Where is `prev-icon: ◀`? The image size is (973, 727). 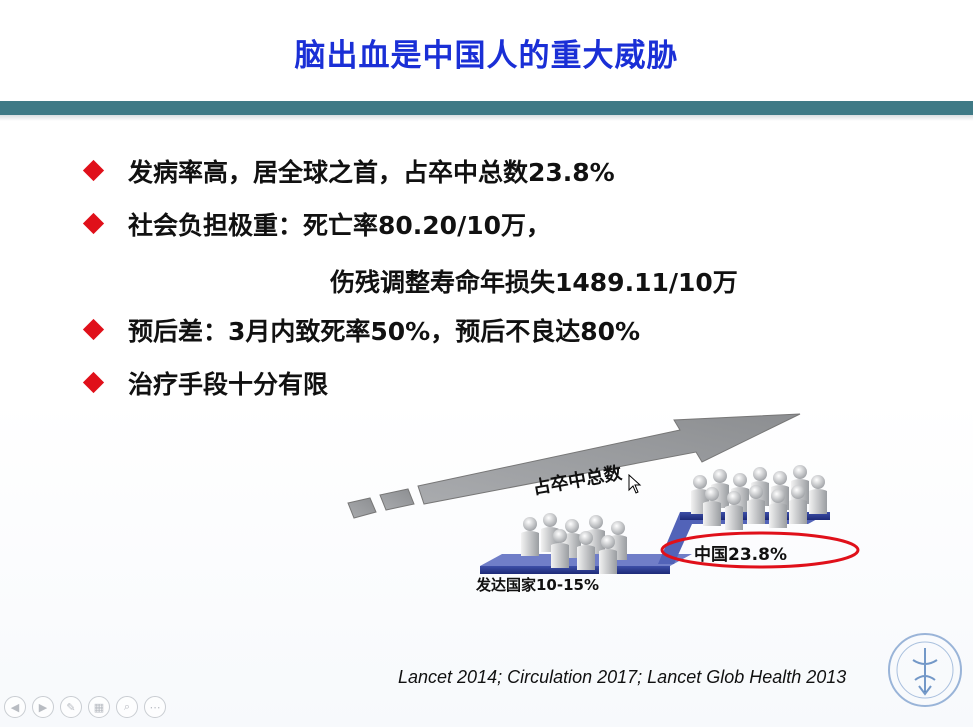 prev-icon: ◀ is located at coordinates (15, 707).